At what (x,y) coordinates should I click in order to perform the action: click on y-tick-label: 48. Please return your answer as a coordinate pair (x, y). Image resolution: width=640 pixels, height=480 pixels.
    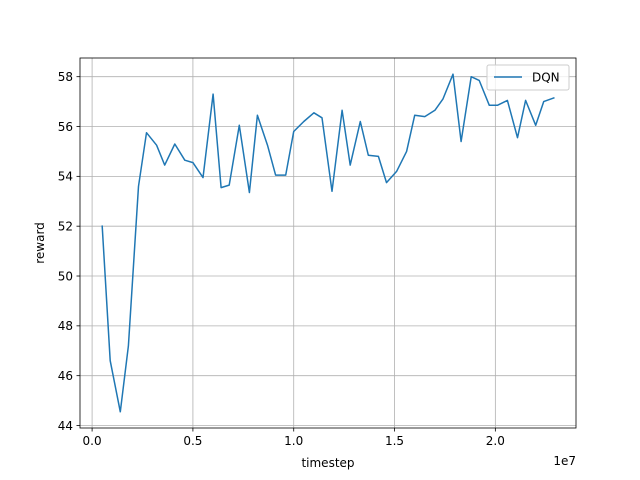
    Looking at the image, I should click on (65, 326).